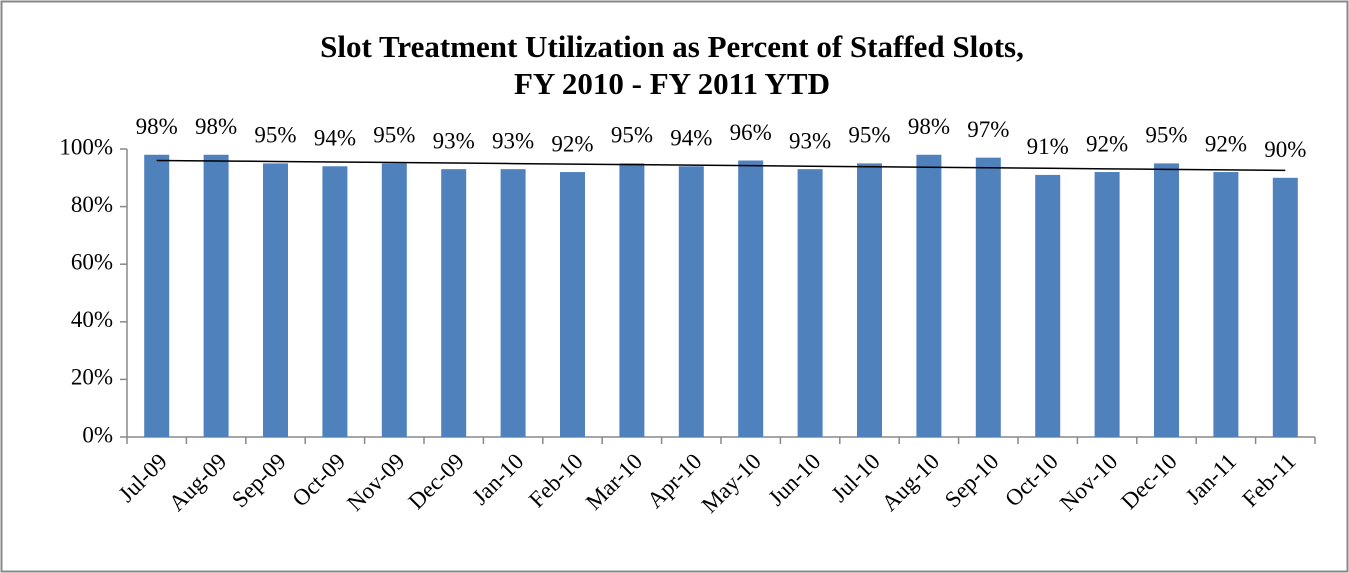 The image size is (1349, 573). I want to click on y-tick-label: 40%, so click(92, 319).